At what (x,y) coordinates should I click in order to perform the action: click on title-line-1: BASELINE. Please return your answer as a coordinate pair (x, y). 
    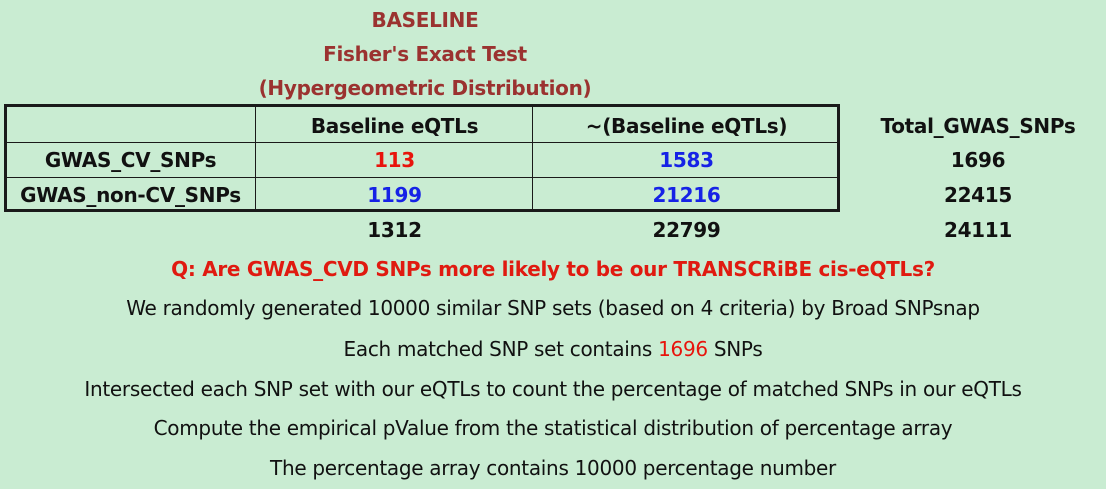
    Looking at the image, I should click on (425, 20).